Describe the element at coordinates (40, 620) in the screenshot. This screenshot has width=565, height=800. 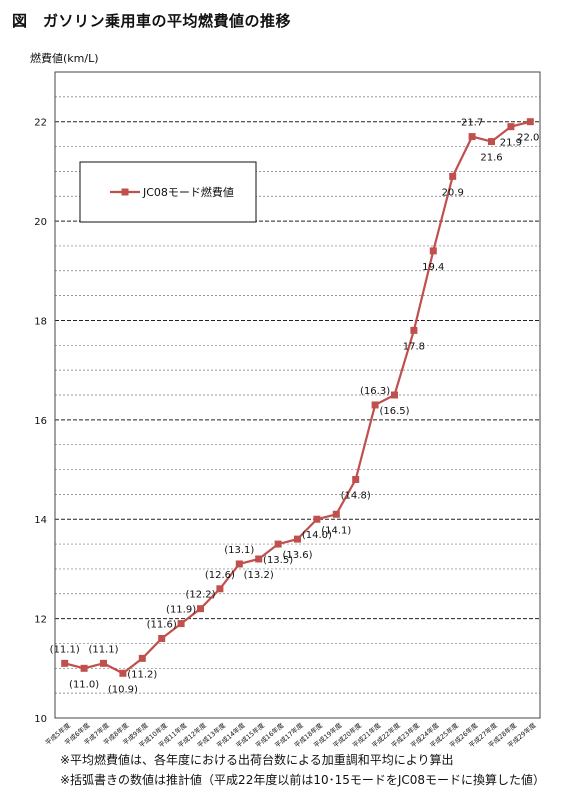
I see `y-tick-label: 12` at that location.